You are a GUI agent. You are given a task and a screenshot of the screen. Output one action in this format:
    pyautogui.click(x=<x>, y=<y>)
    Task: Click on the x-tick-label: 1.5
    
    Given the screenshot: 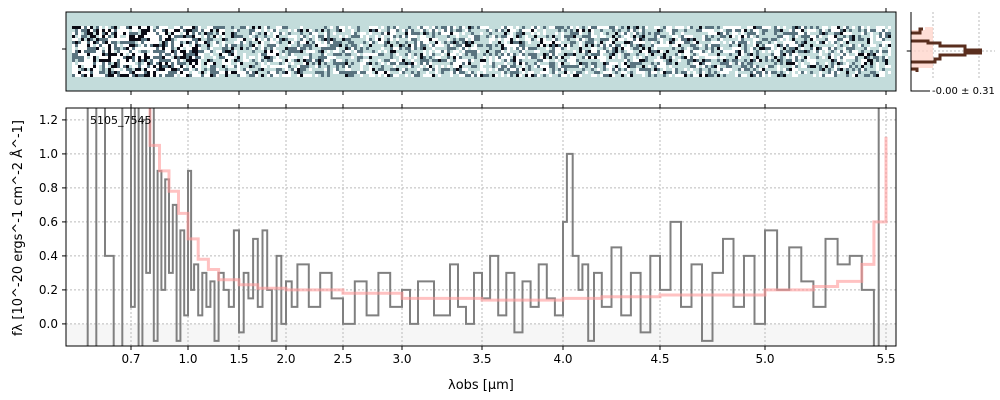 What is the action you would take?
    pyautogui.click(x=238, y=359)
    